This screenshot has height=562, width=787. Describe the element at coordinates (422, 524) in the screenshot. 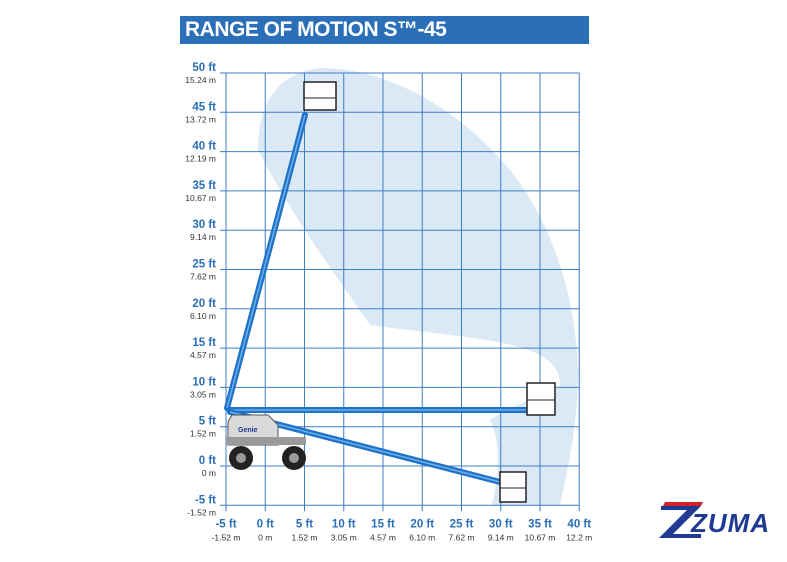

I see `x-tick-label-ft: 20 ft` at that location.